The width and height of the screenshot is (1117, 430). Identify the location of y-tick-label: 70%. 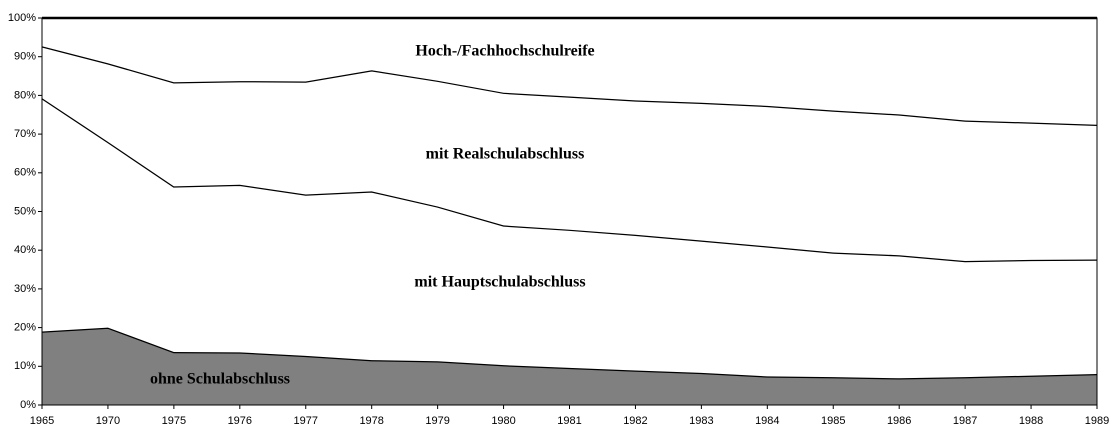
(25, 134).